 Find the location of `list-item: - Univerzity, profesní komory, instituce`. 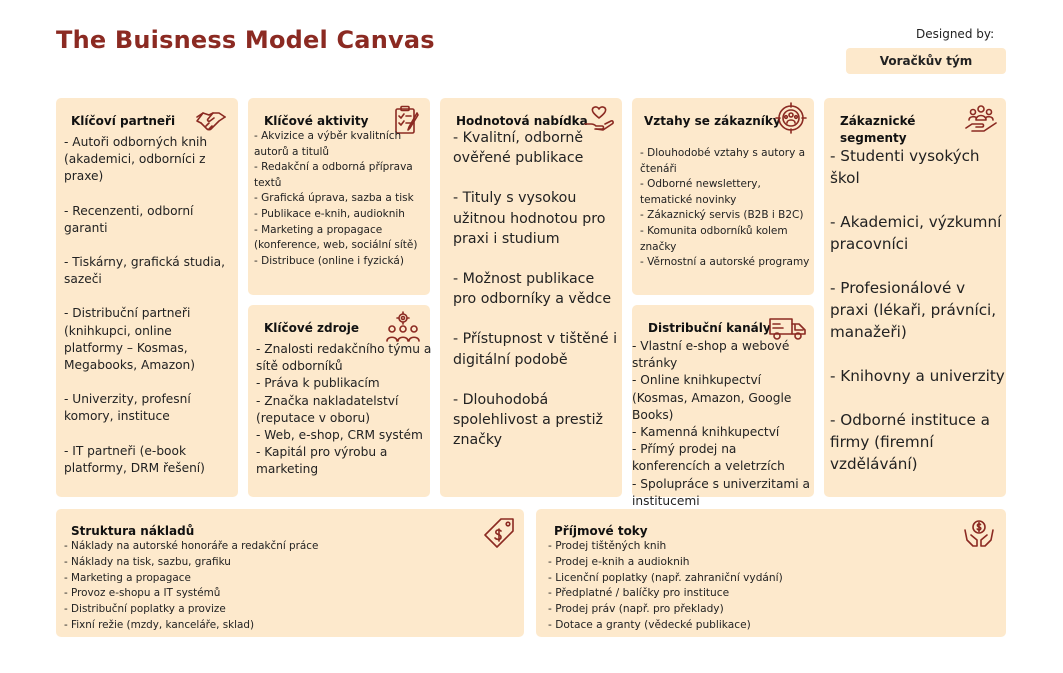

list-item: - Univerzity, profesní komory, instituce is located at coordinates (127, 408).